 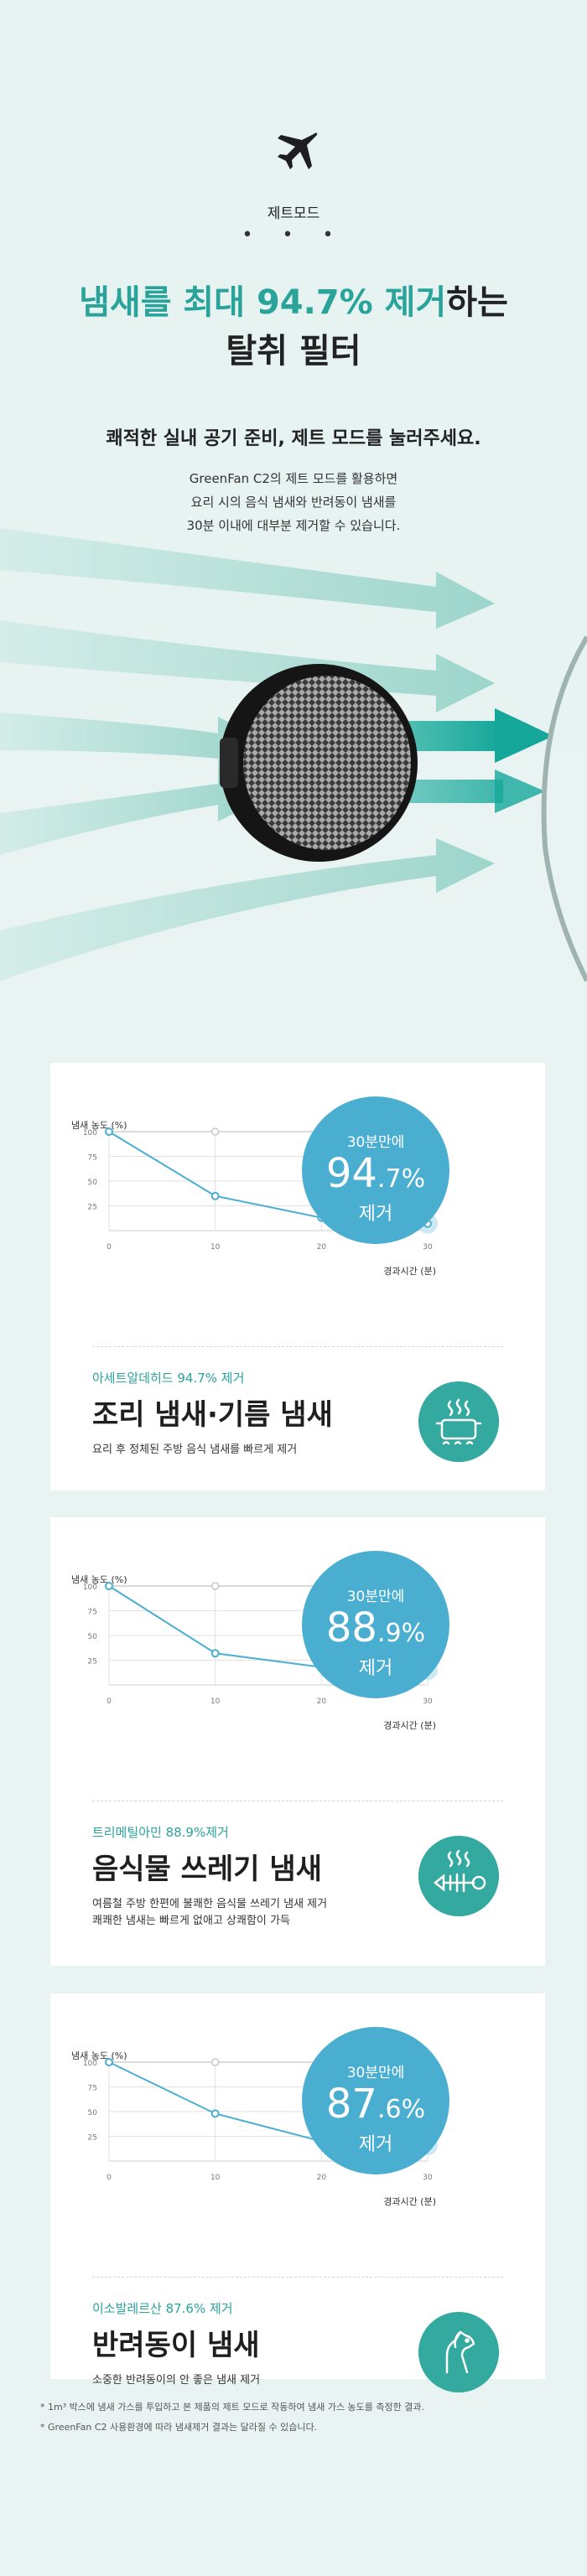 I want to click on reduction-badge: 30분만에 87.6% 제거, so click(x=375, y=2100).